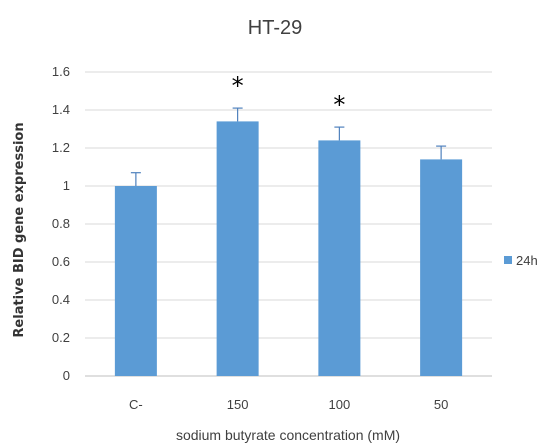 The image size is (551, 447). I want to click on y-tick-label: 1.6, so click(61, 71).